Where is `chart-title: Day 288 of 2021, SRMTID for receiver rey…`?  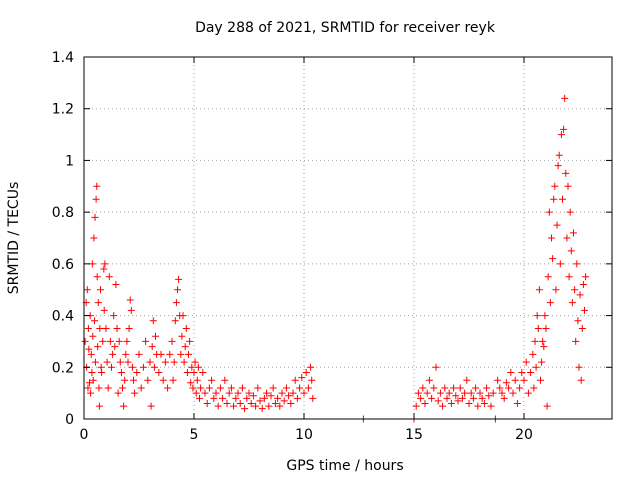
chart-title: Day 288 of 2021, SRMTID for receiver rey… is located at coordinates (345, 28).